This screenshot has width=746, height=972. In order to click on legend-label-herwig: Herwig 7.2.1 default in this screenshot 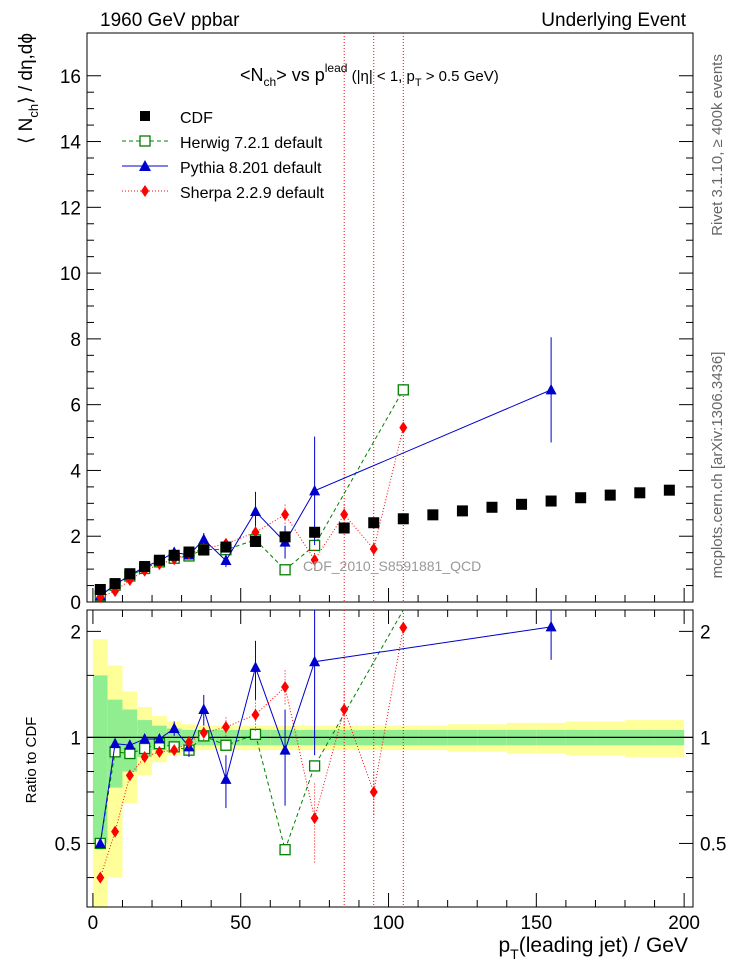, I will do `click(251, 143)`.